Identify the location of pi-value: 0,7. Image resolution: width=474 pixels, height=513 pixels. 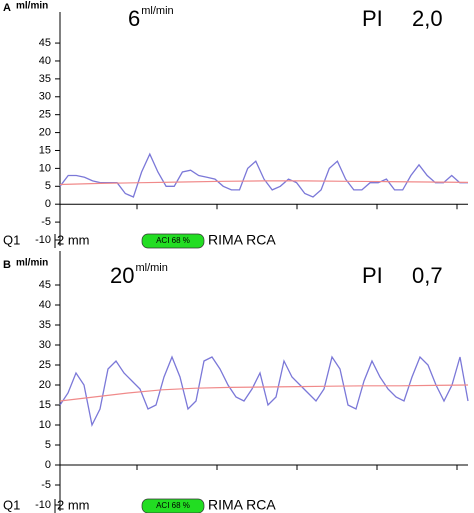
(427, 275).